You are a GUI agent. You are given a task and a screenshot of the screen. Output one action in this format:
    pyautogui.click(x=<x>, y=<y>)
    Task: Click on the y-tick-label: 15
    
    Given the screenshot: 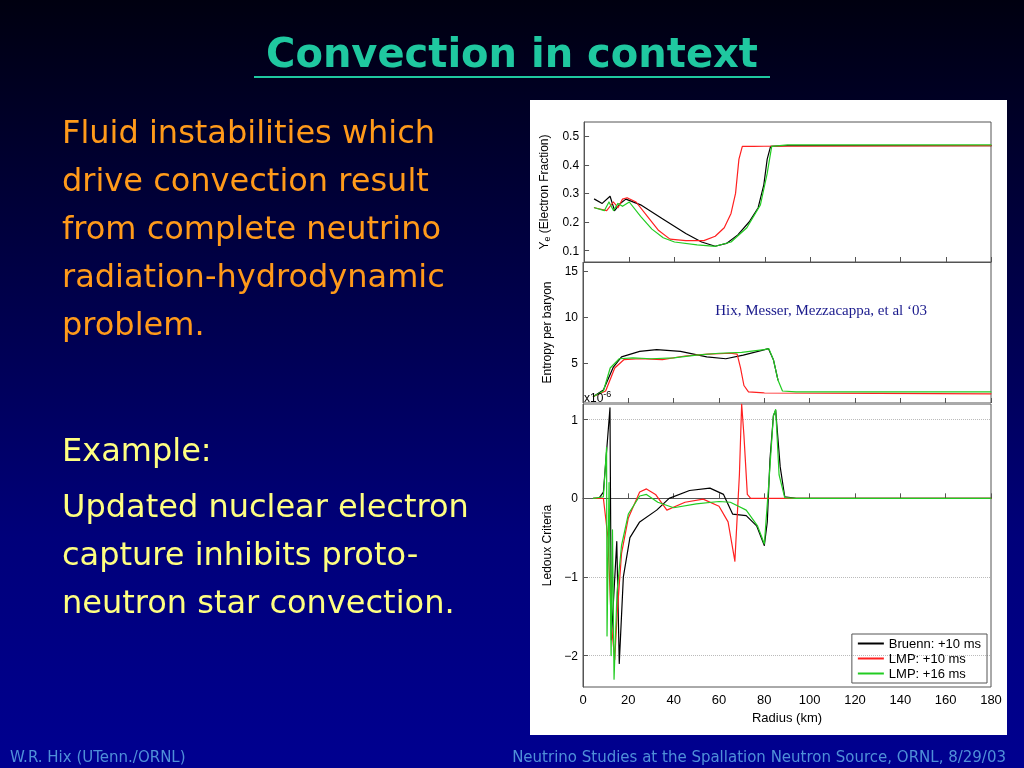 What is the action you would take?
    pyautogui.click(x=571, y=271)
    